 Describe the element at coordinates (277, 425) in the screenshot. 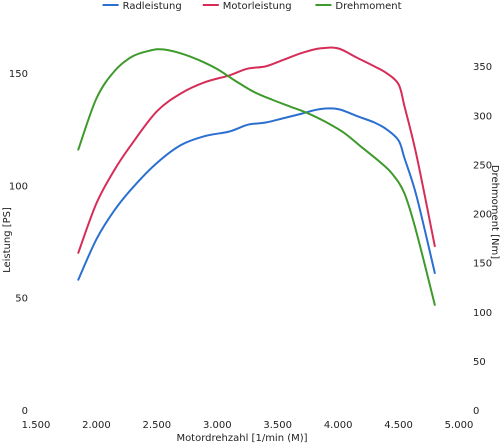

I see `x-tick-label: 3.500` at that location.